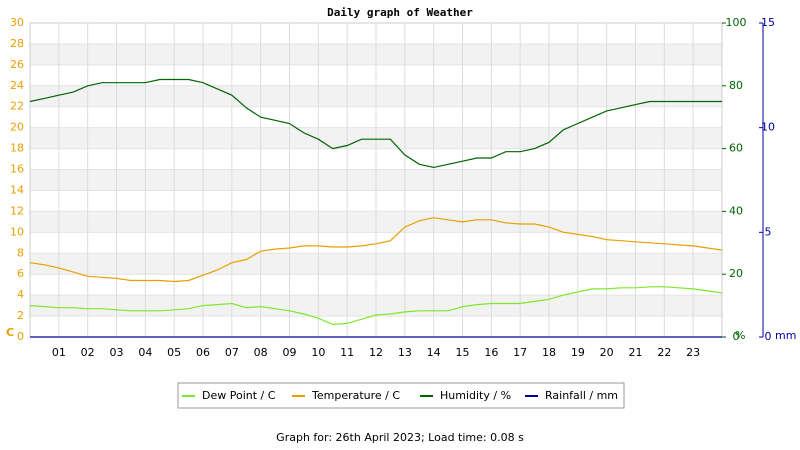 Image resolution: width=800 pixels, height=450 pixels. What do you see at coordinates (232, 352) in the screenshot?
I see `x-tick-label: 07` at bounding box center [232, 352].